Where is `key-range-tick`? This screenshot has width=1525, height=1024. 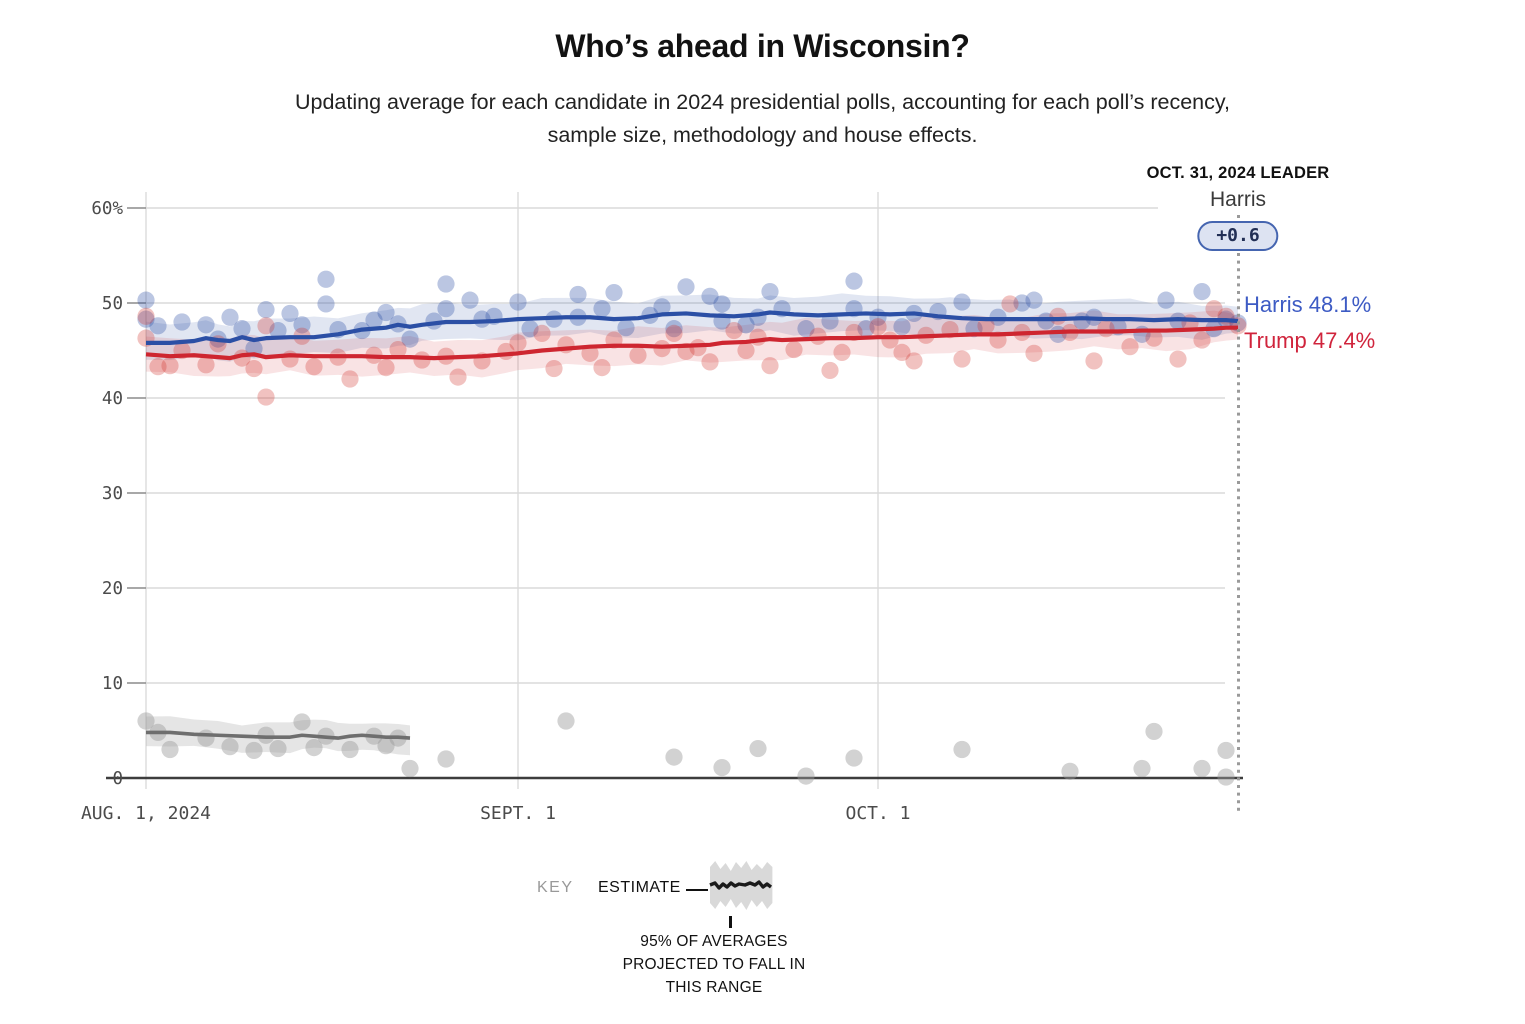
key-range-tick is located at coordinates (730, 922).